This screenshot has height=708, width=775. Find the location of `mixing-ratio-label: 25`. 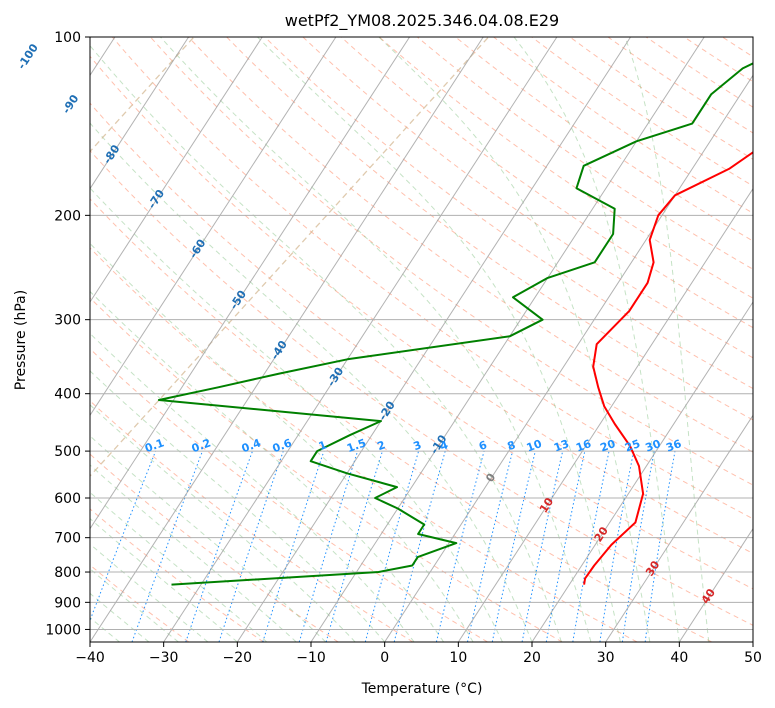

mixing-ratio-label: 25 is located at coordinates (632, 445).